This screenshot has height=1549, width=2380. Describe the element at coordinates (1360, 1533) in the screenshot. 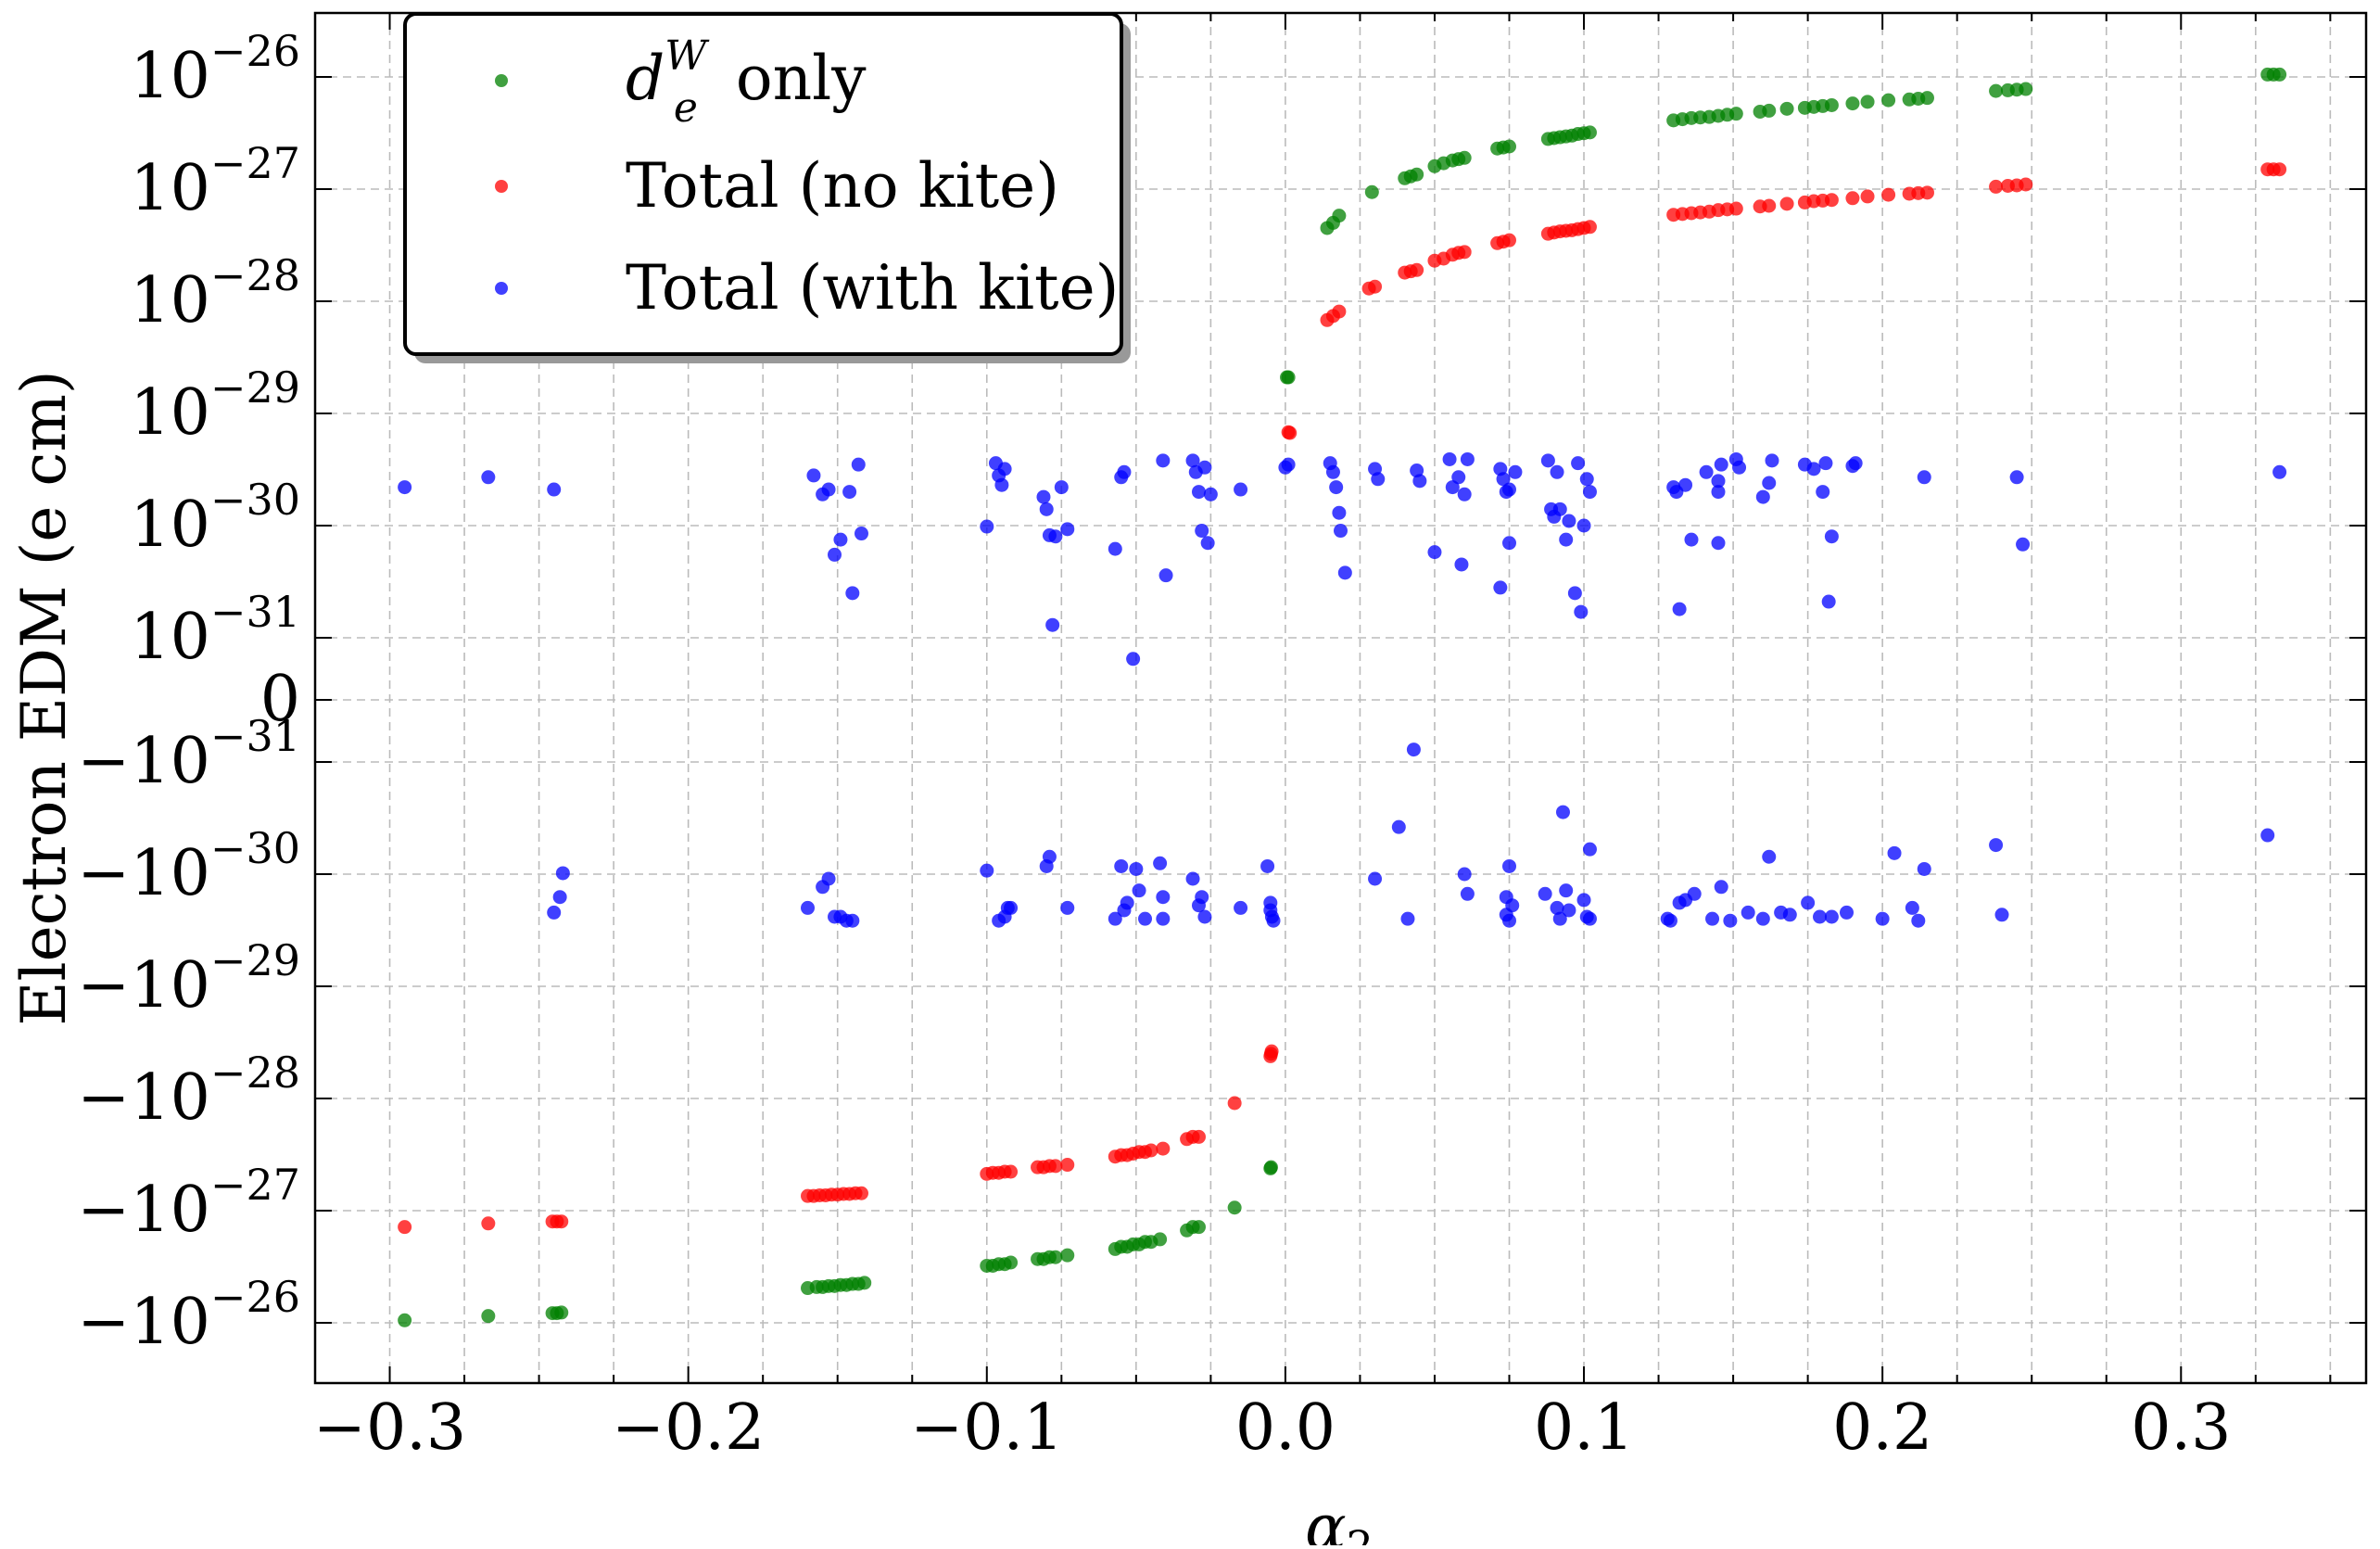

I see `x-axis-title-sub: 2` at that location.